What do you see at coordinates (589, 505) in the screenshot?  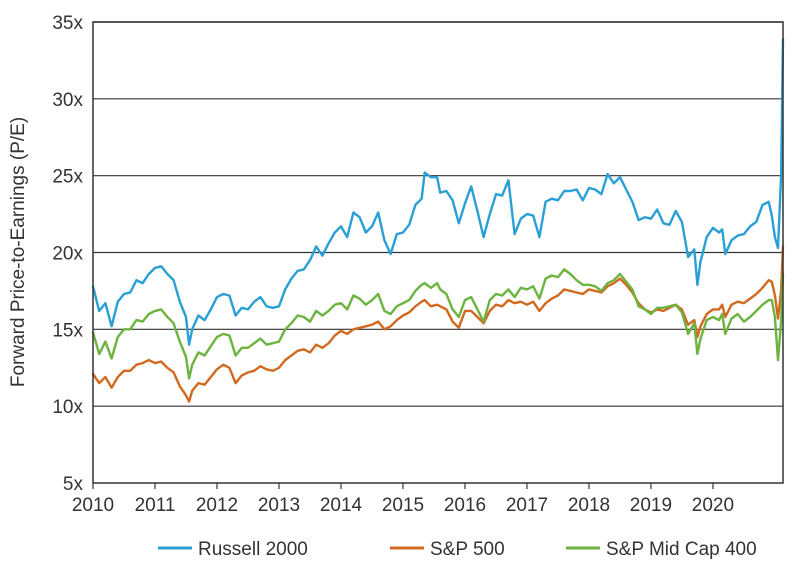 I see `x-tick-label: 2018` at bounding box center [589, 505].